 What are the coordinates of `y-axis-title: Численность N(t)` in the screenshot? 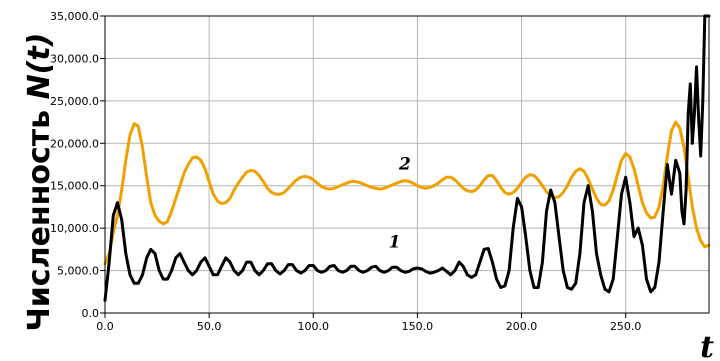 It's located at (39, 182).